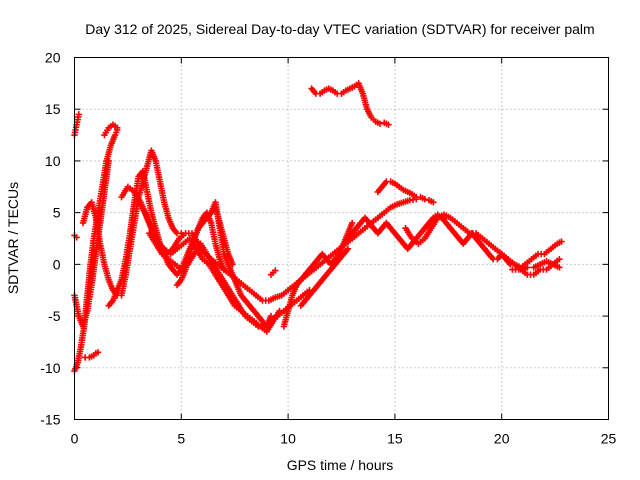  Describe the element at coordinates (53, 109) in the screenshot. I see `y-tick-label: 15` at that location.